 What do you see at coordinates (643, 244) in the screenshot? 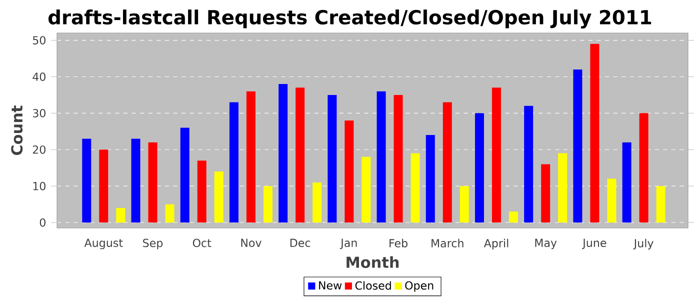
I see `x-tick-label: July` at bounding box center [643, 244].